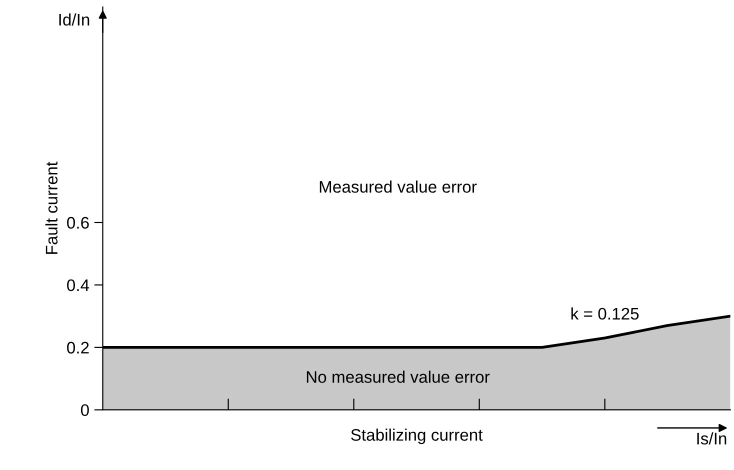 The image size is (734, 470). I want to click on y-axis-title: Fault current, so click(51, 208).